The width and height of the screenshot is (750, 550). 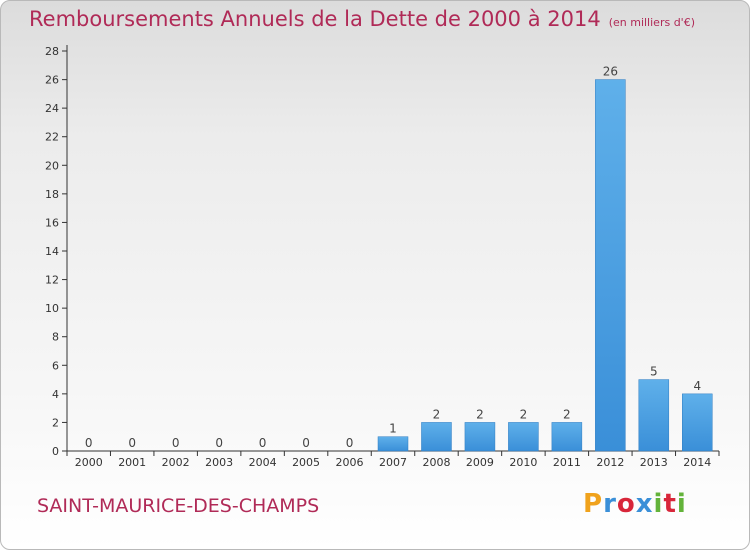 What do you see at coordinates (176, 462) in the screenshot?
I see `x-tick-label: 2002` at bounding box center [176, 462].